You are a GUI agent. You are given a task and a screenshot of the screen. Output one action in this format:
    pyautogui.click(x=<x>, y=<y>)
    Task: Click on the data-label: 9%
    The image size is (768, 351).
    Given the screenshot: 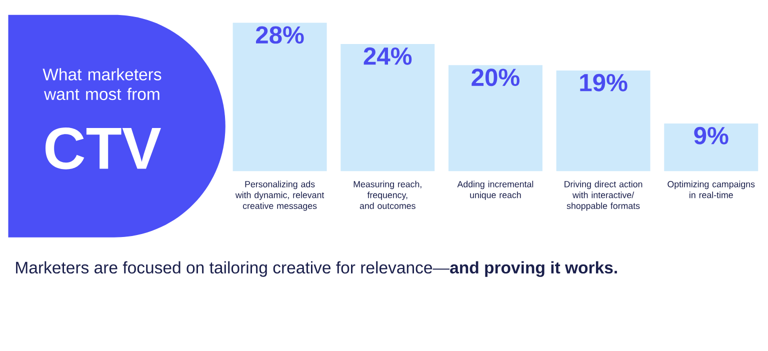 What is the action you would take?
    pyautogui.click(x=711, y=135)
    